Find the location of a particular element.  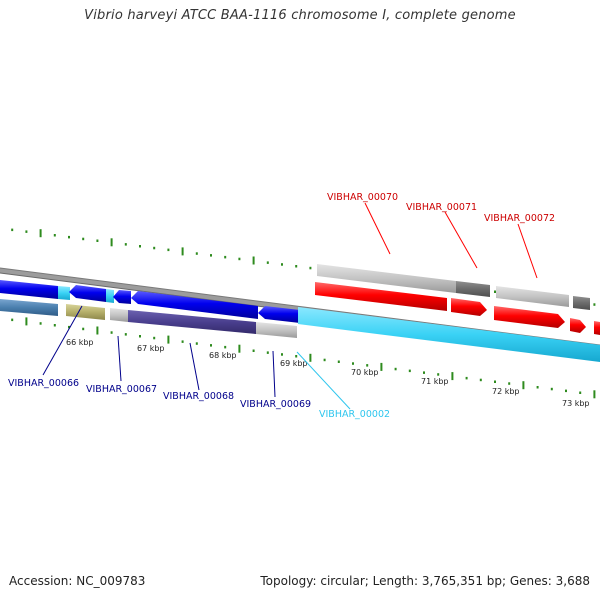

scale-label: 72 kbp is located at coordinates (506, 391).